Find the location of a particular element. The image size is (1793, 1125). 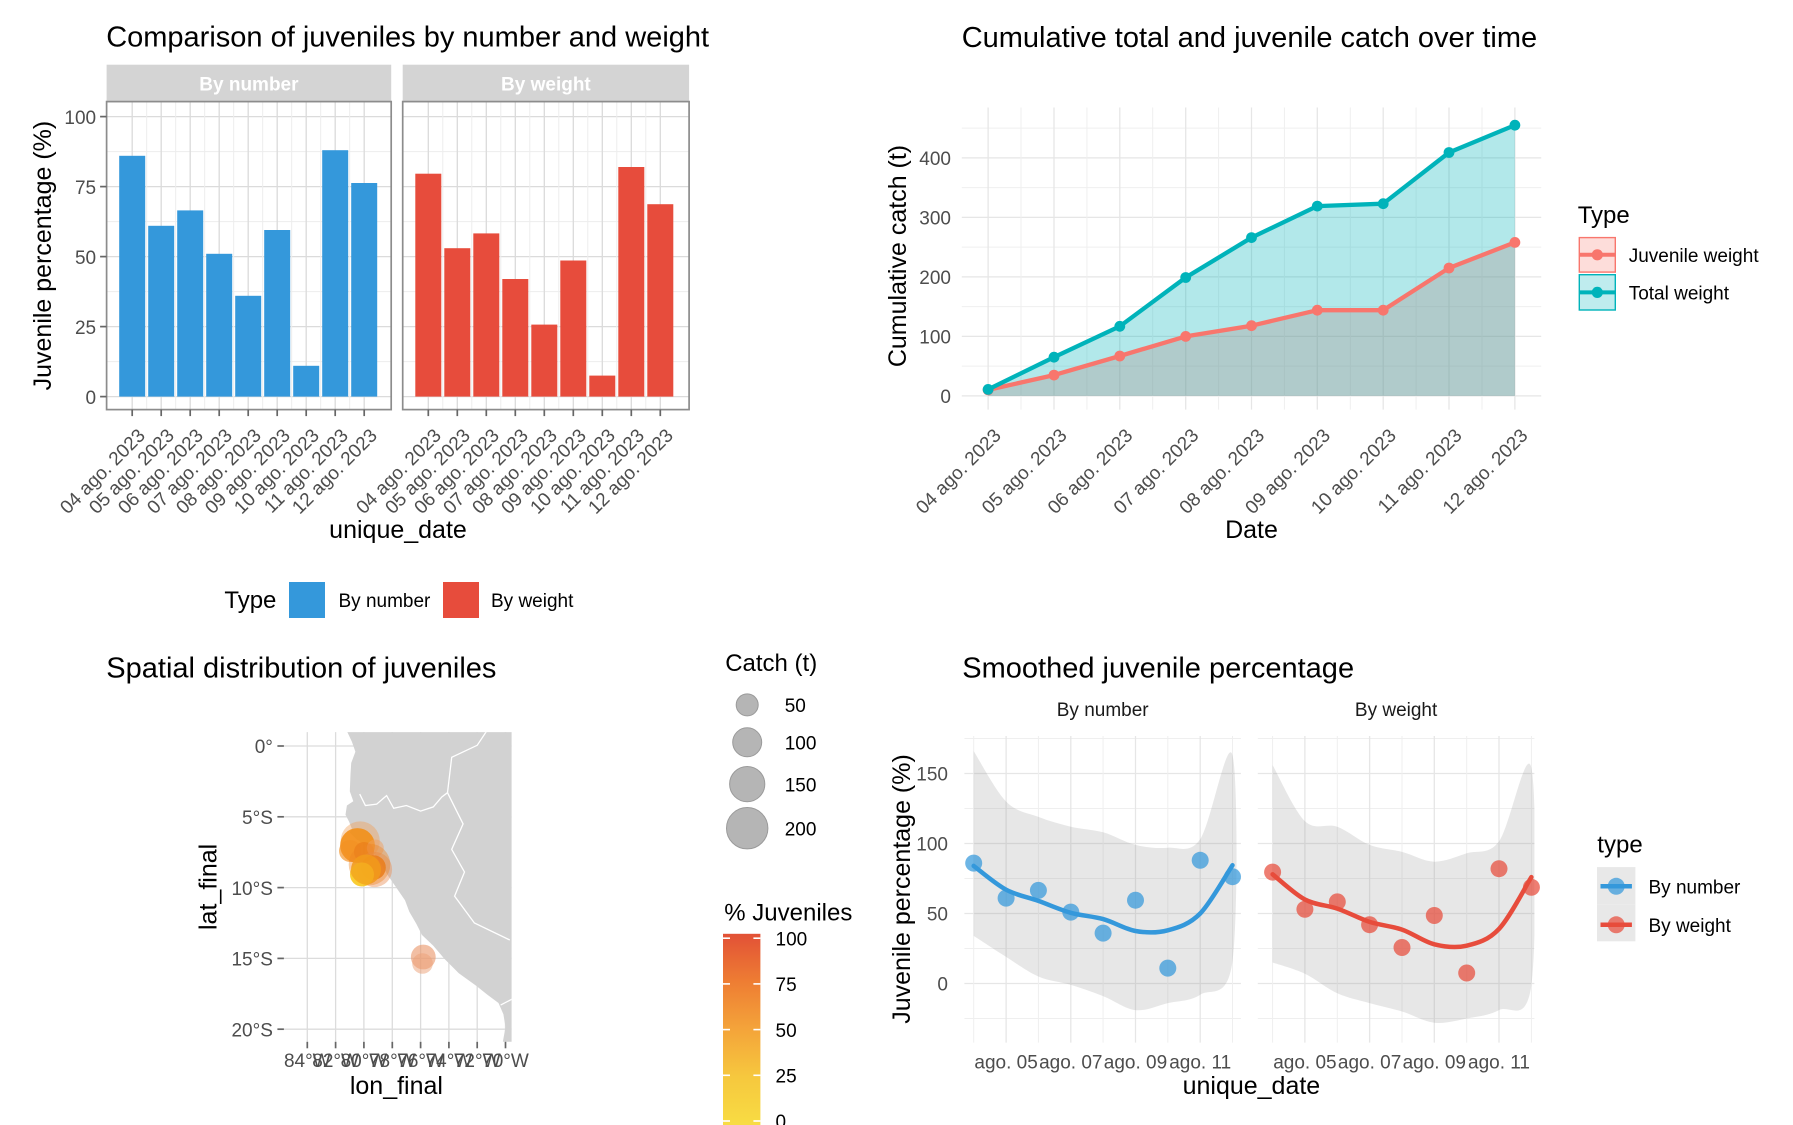

svg-text: 10°S is located at coordinates (251, 889).